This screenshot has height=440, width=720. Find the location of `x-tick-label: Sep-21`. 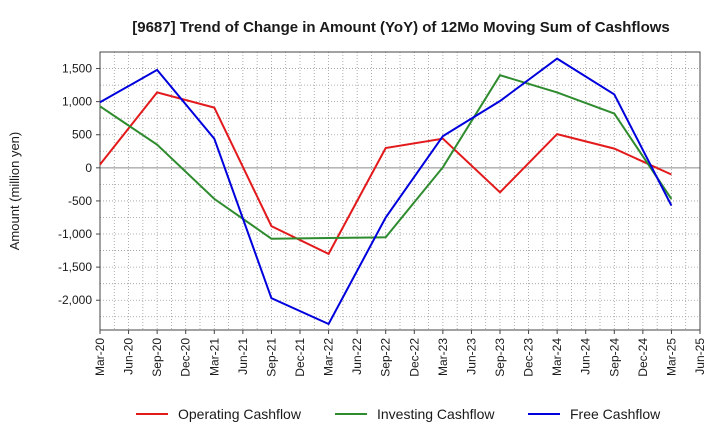

x-tick-label: Sep-21 is located at coordinates (271, 357).